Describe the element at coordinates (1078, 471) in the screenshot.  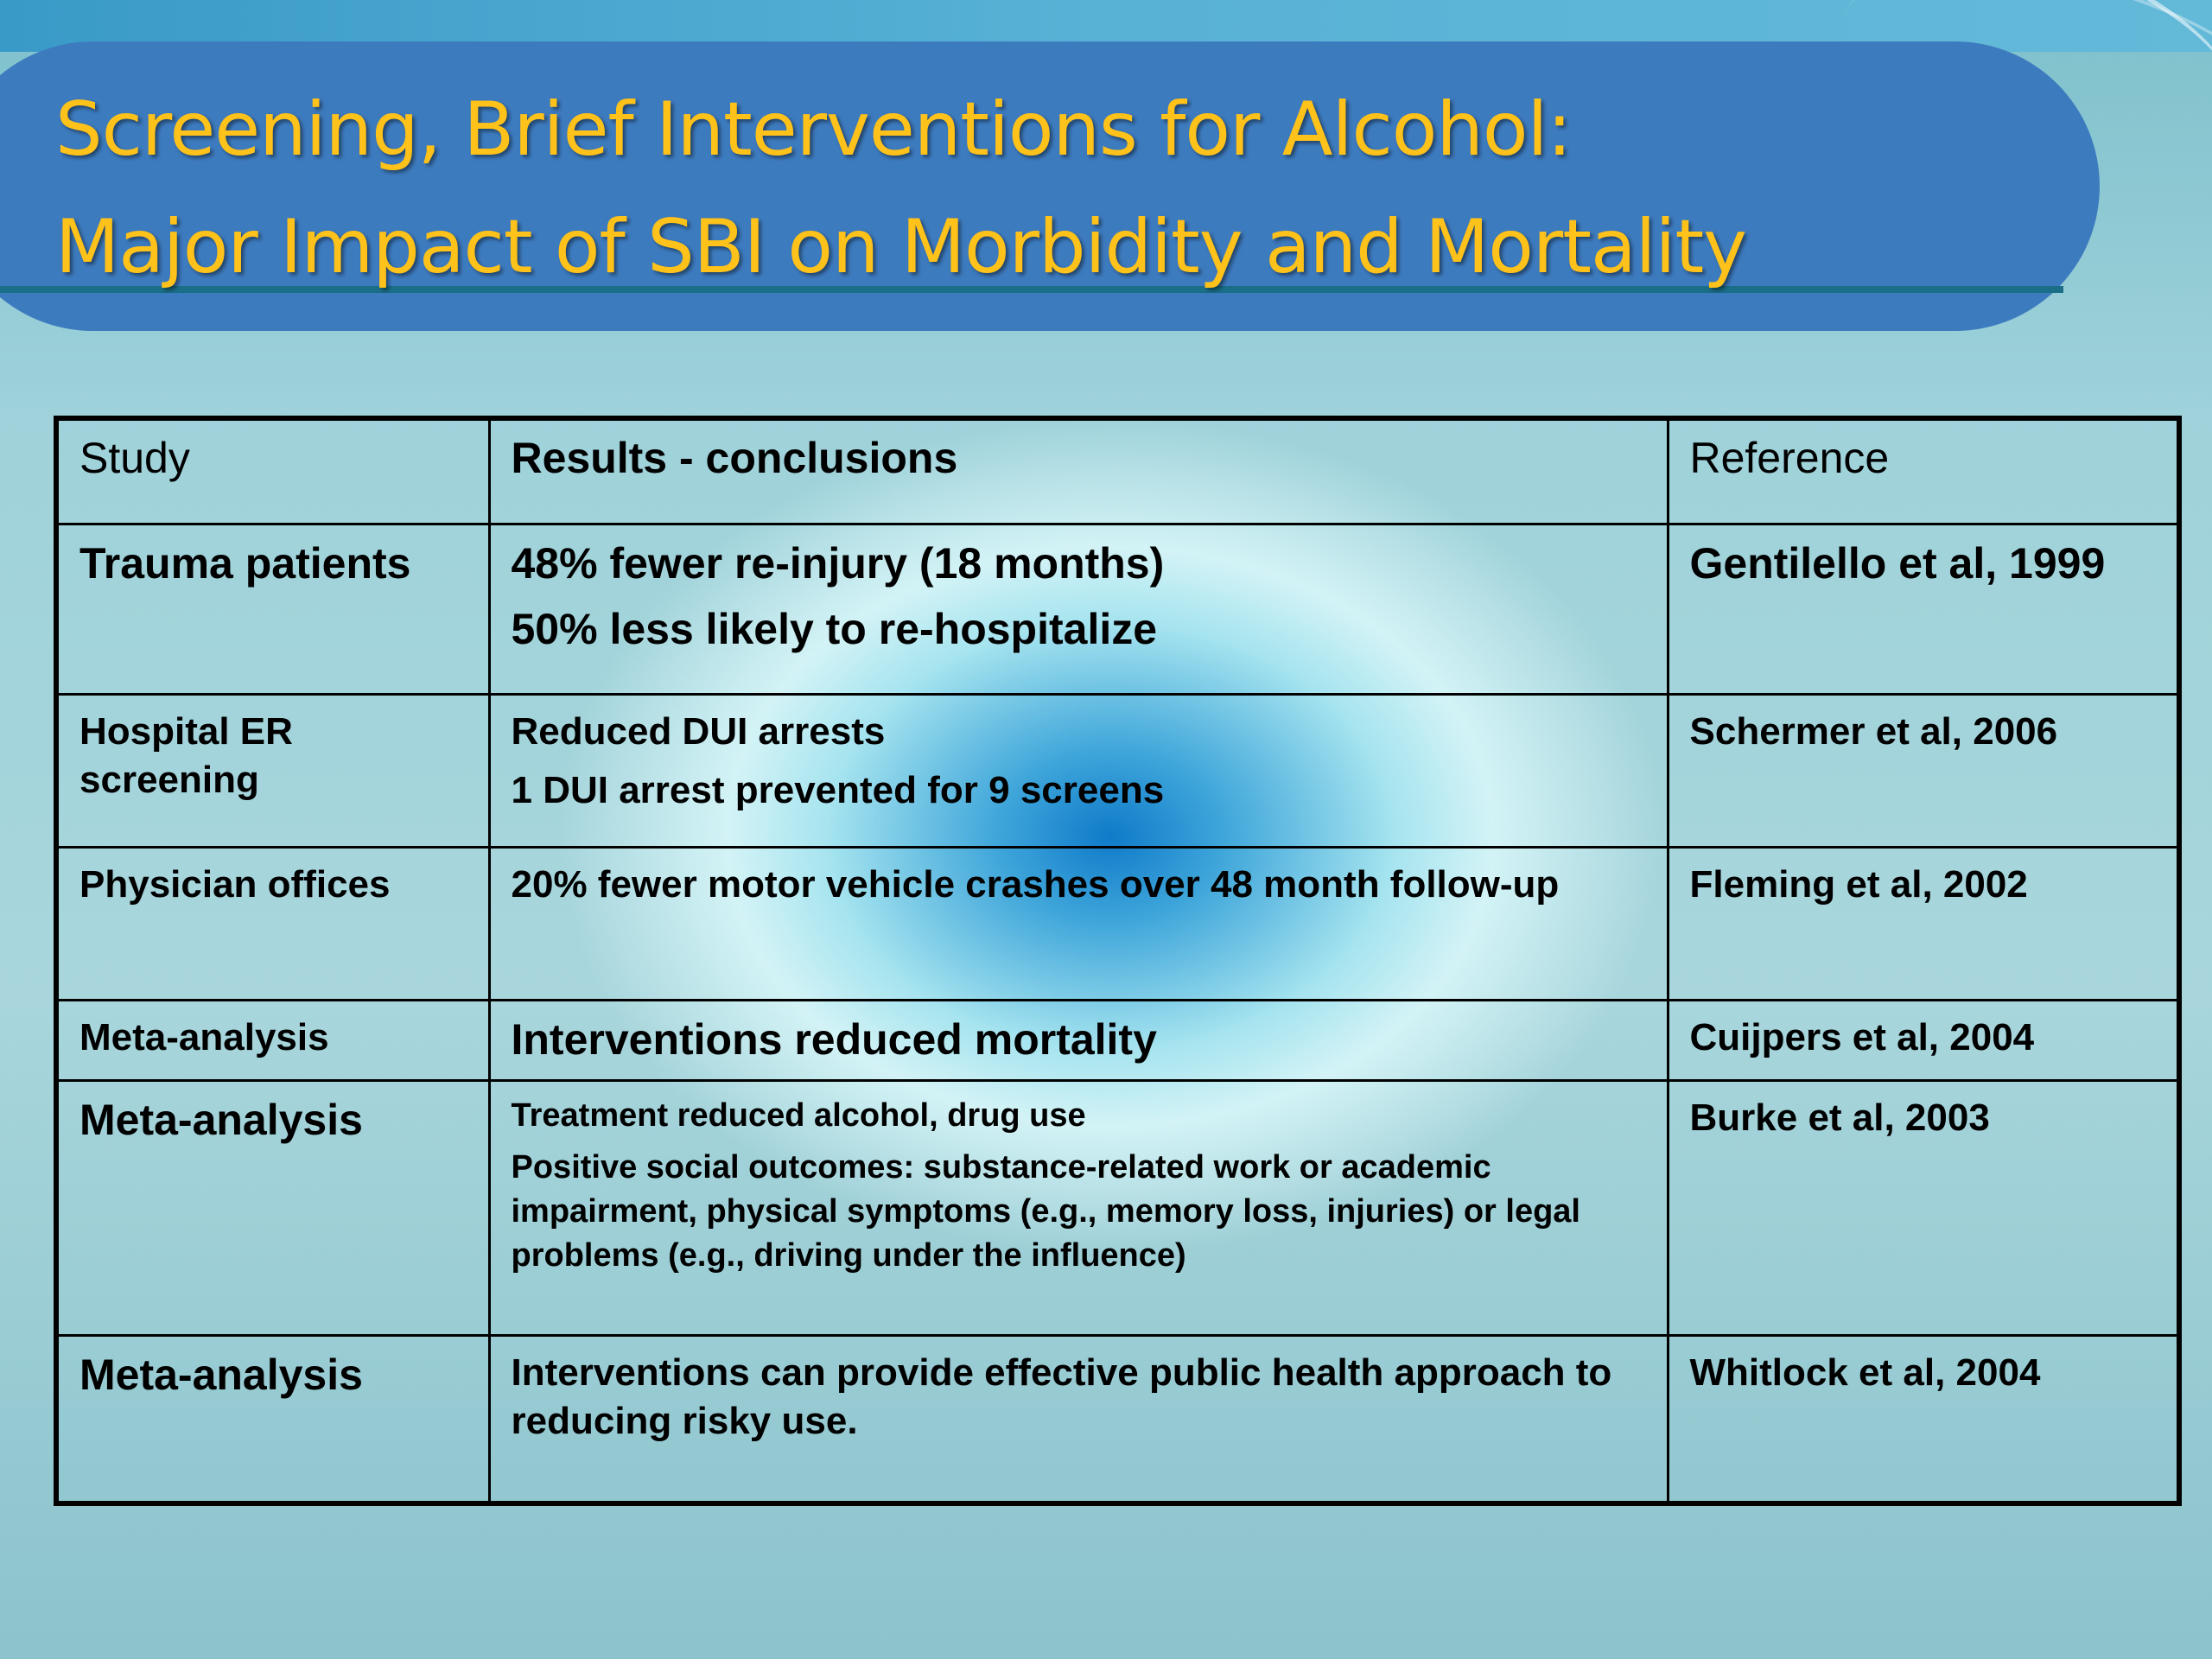
I see `header-results: Results - conclusions` at that location.